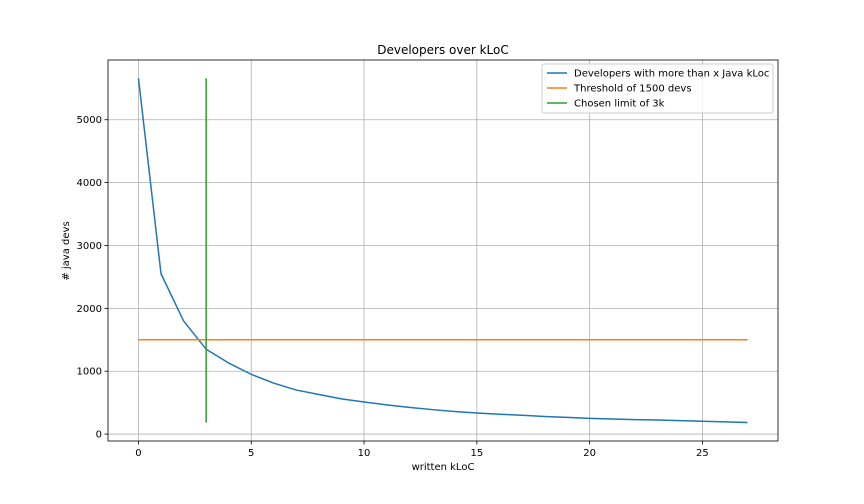 The height and width of the screenshot is (504, 864). What do you see at coordinates (671, 74) in the screenshot?
I see `legend-label-1: Developers with more than x Java kLoc` at bounding box center [671, 74].